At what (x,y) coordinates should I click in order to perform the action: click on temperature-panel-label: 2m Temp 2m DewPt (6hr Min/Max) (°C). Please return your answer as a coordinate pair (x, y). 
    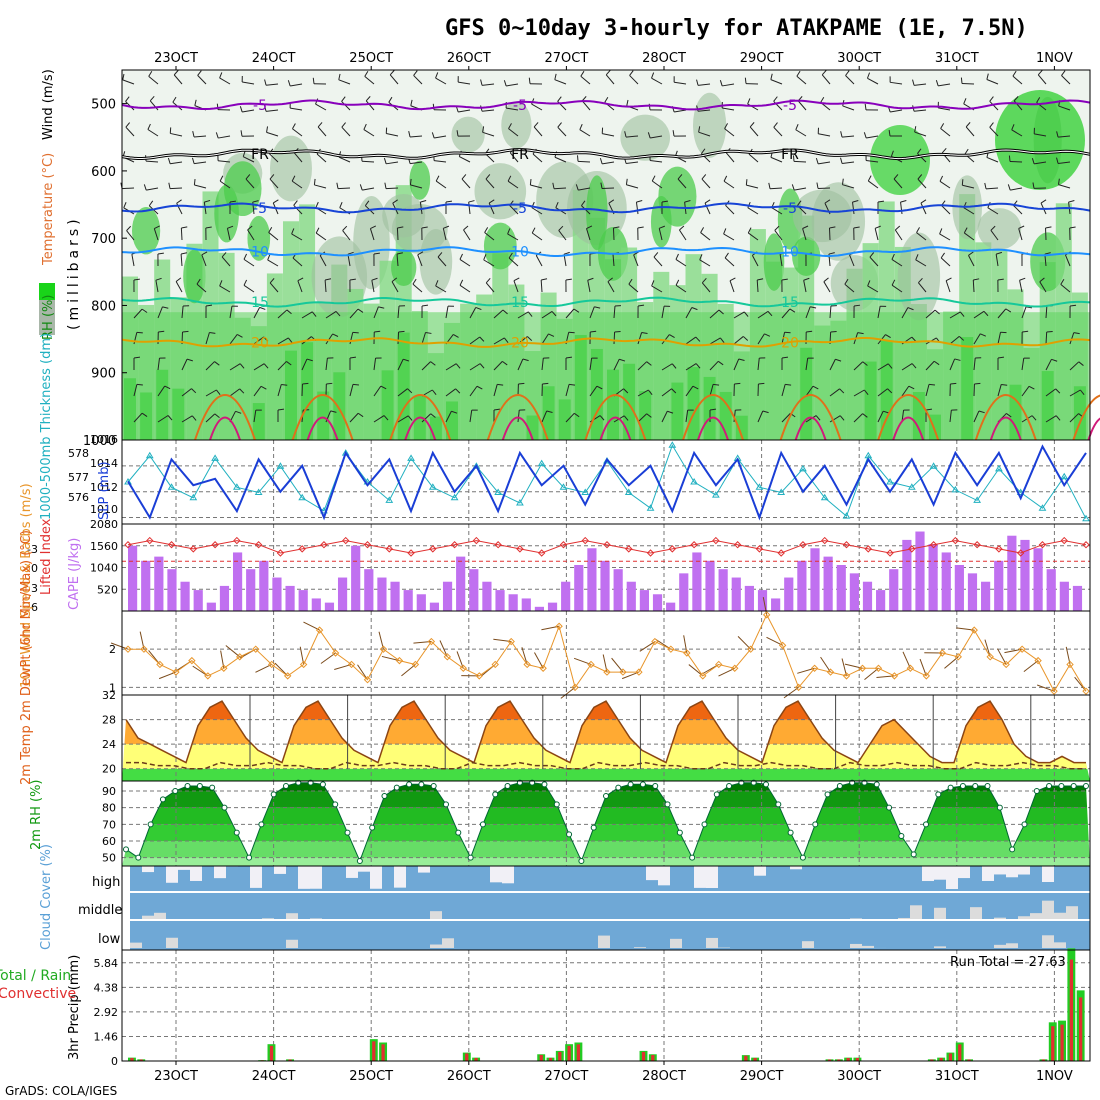
    Looking at the image, I should click on (26, 657).